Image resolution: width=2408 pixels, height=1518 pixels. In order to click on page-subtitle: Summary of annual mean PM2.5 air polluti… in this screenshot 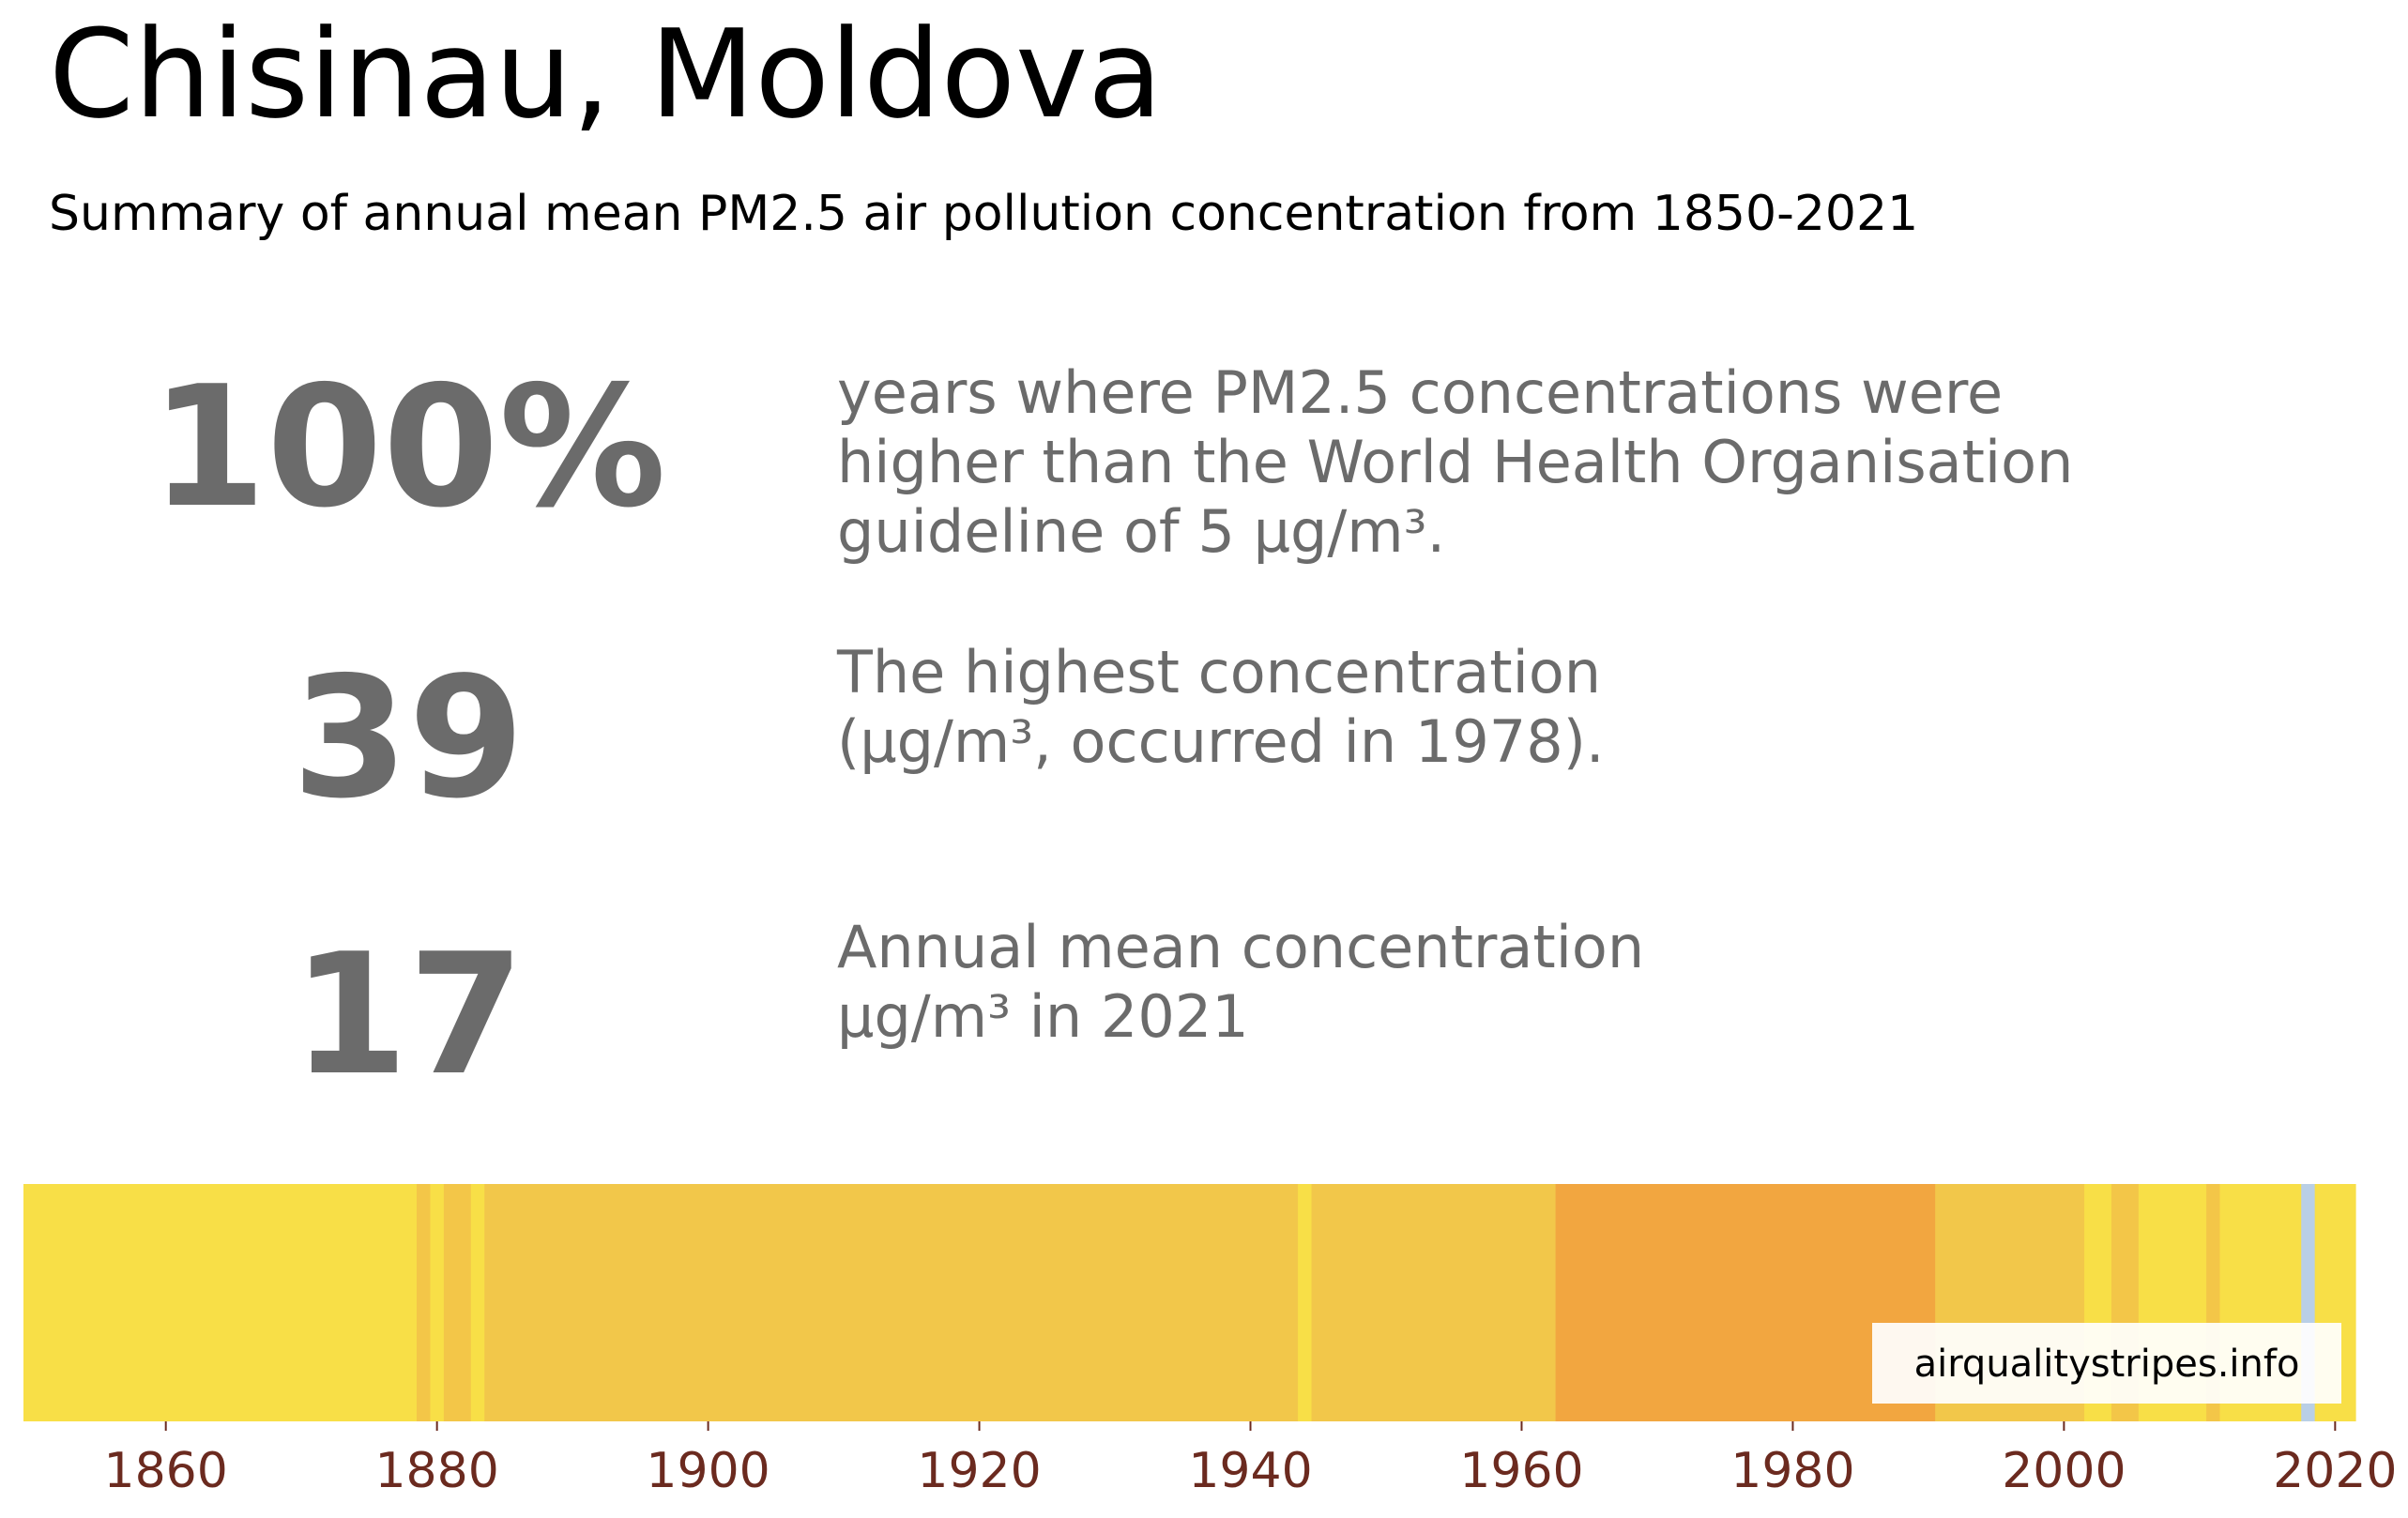, I will do `click(984, 214)`.